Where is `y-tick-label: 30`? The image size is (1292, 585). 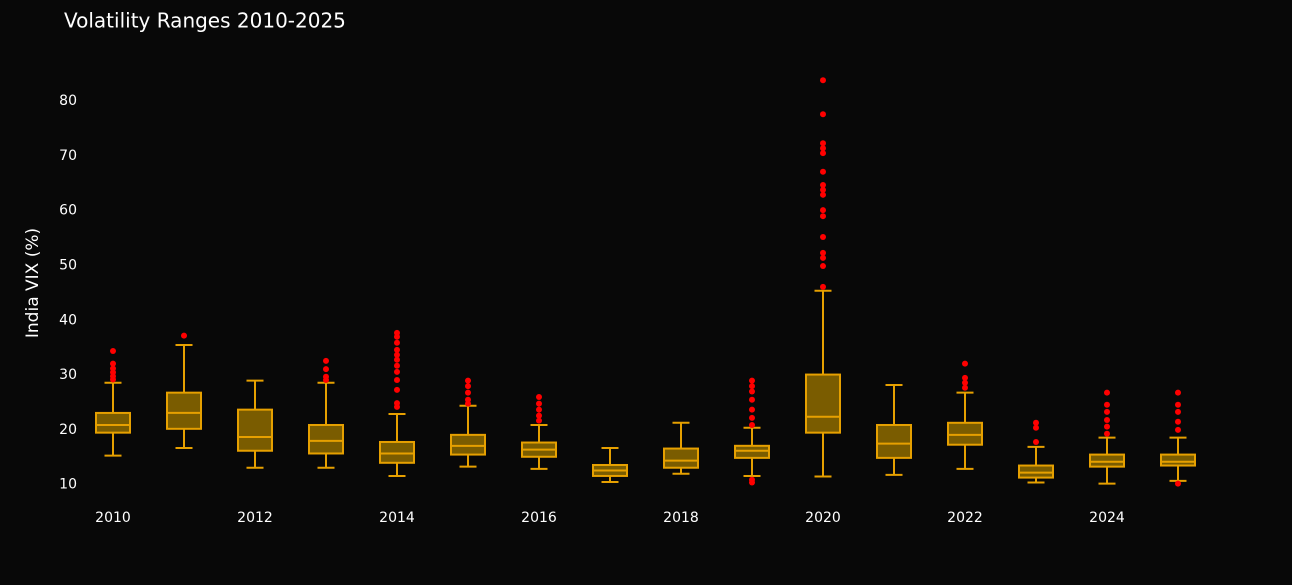 y-tick-label: 30 is located at coordinates (68, 375).